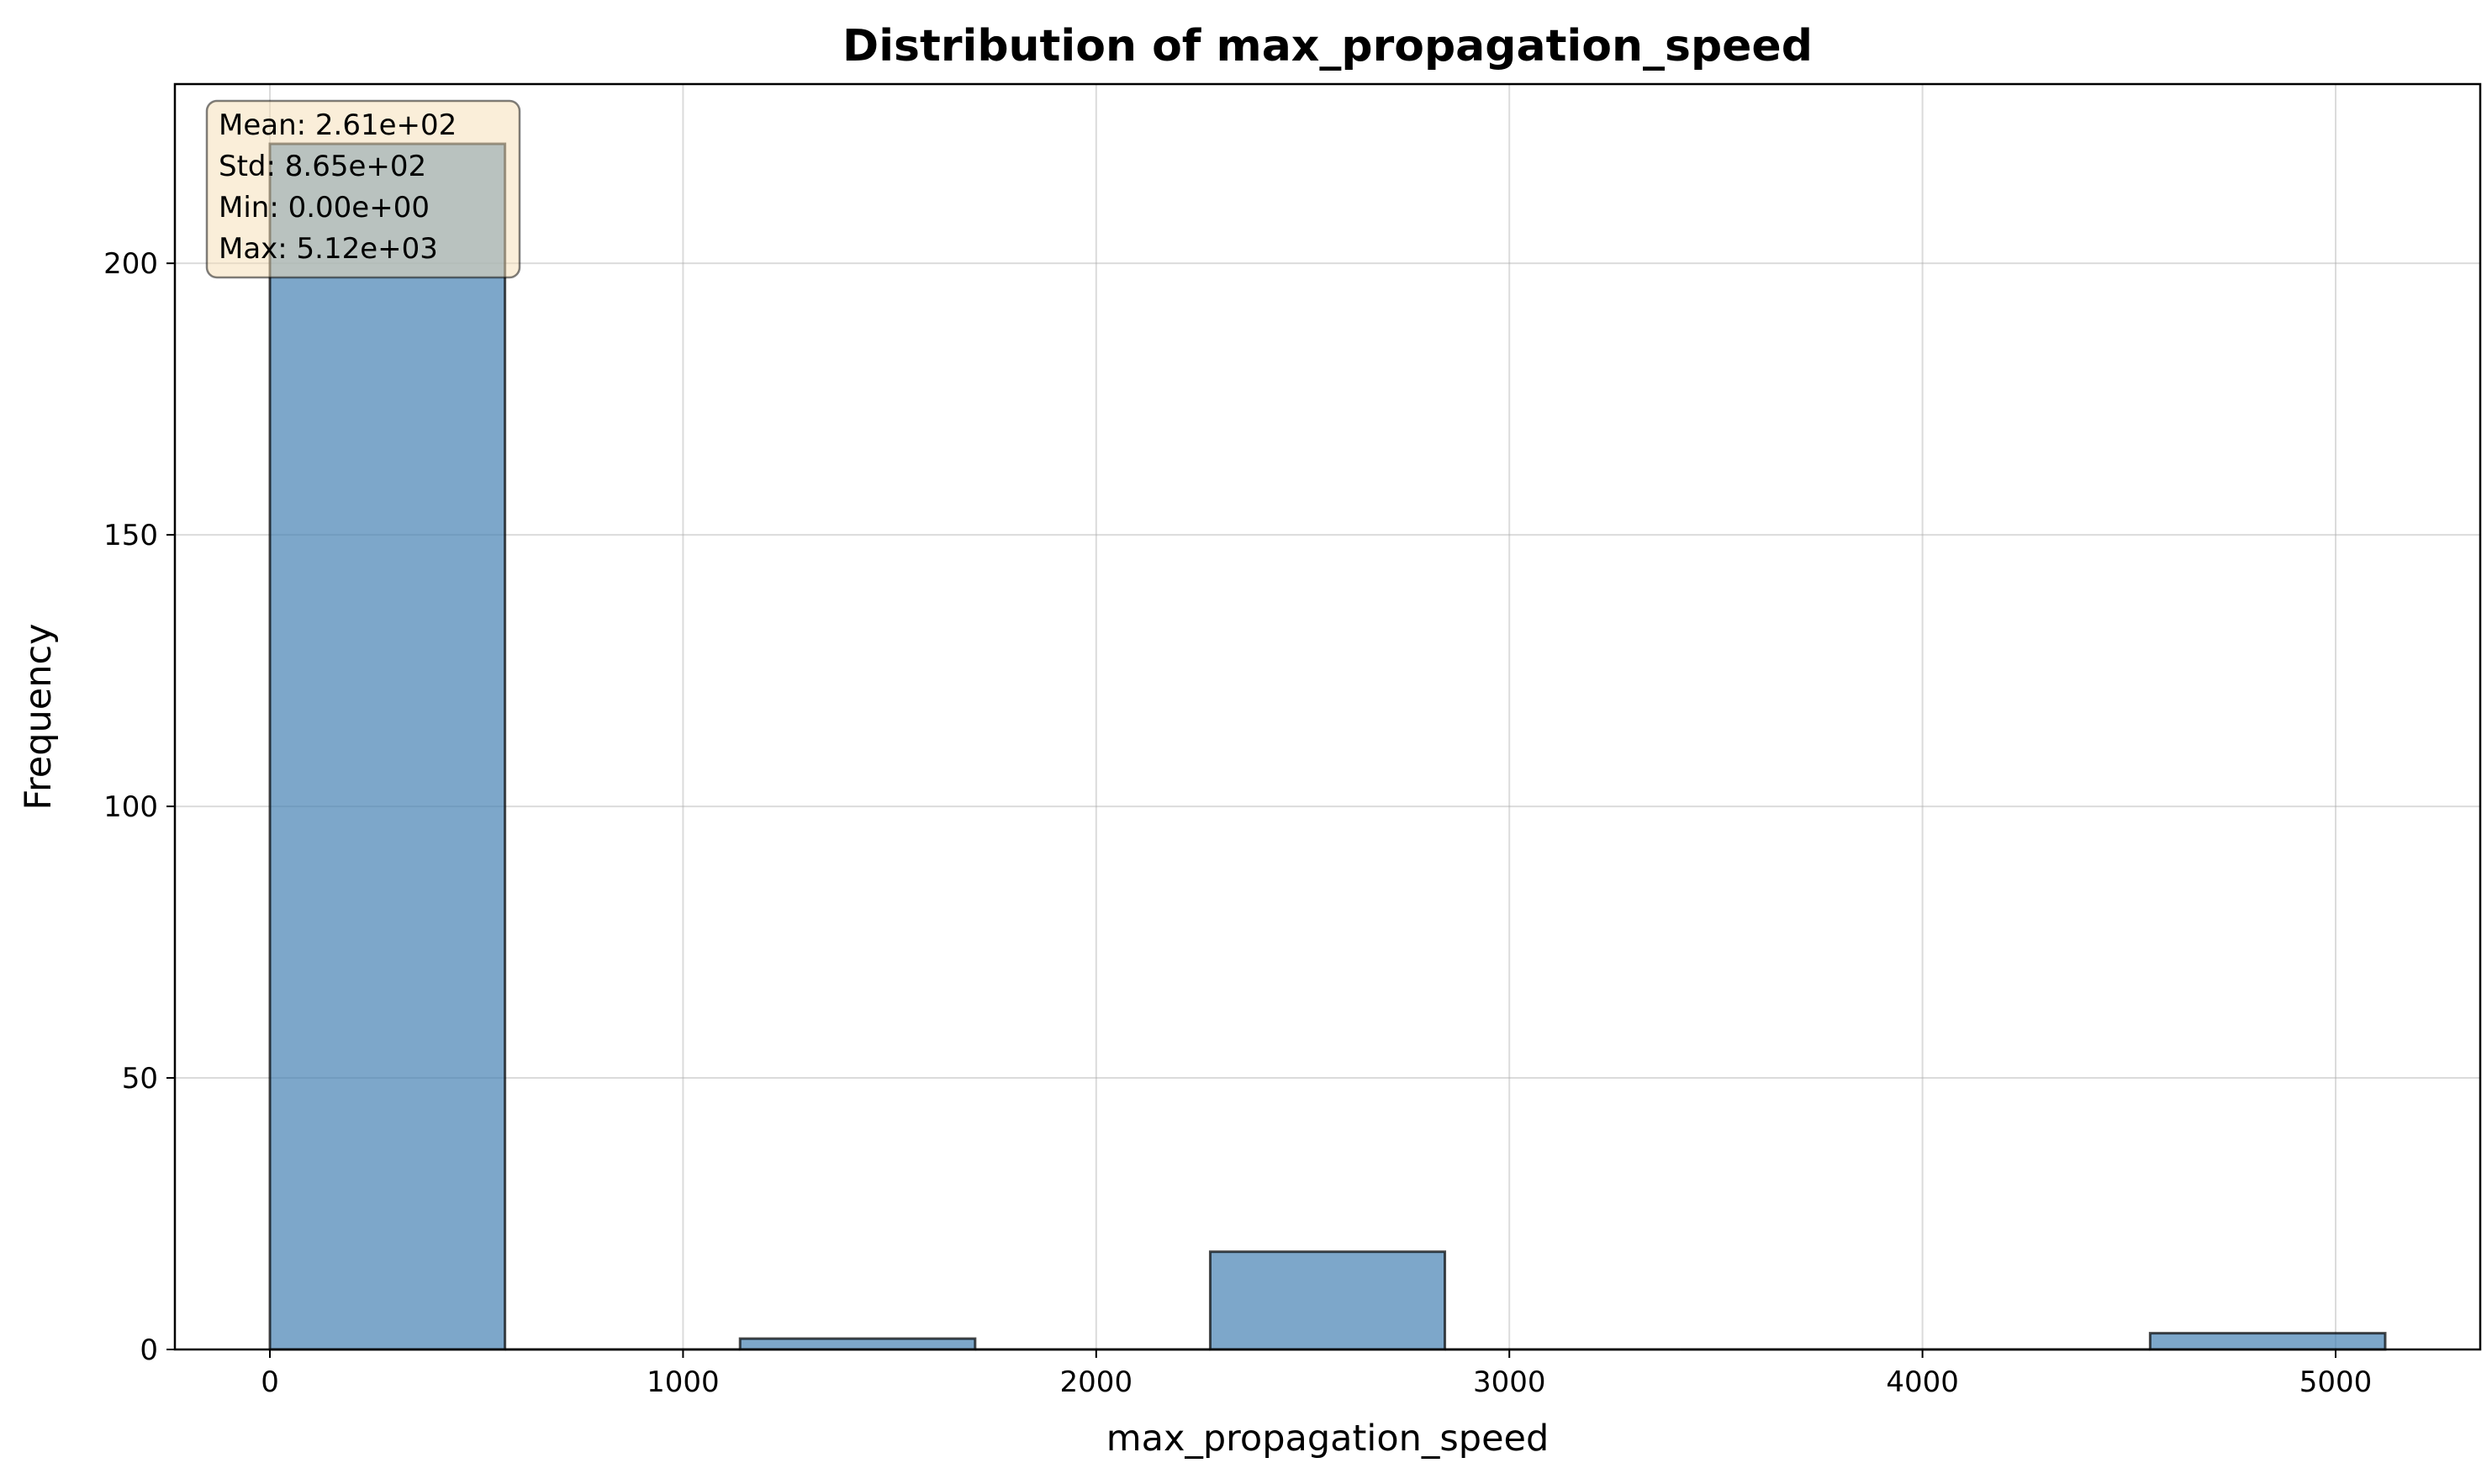  Describe the element at coordinates (130, 535) in the screenshot. I see `y-tick-label: 150` at that location.